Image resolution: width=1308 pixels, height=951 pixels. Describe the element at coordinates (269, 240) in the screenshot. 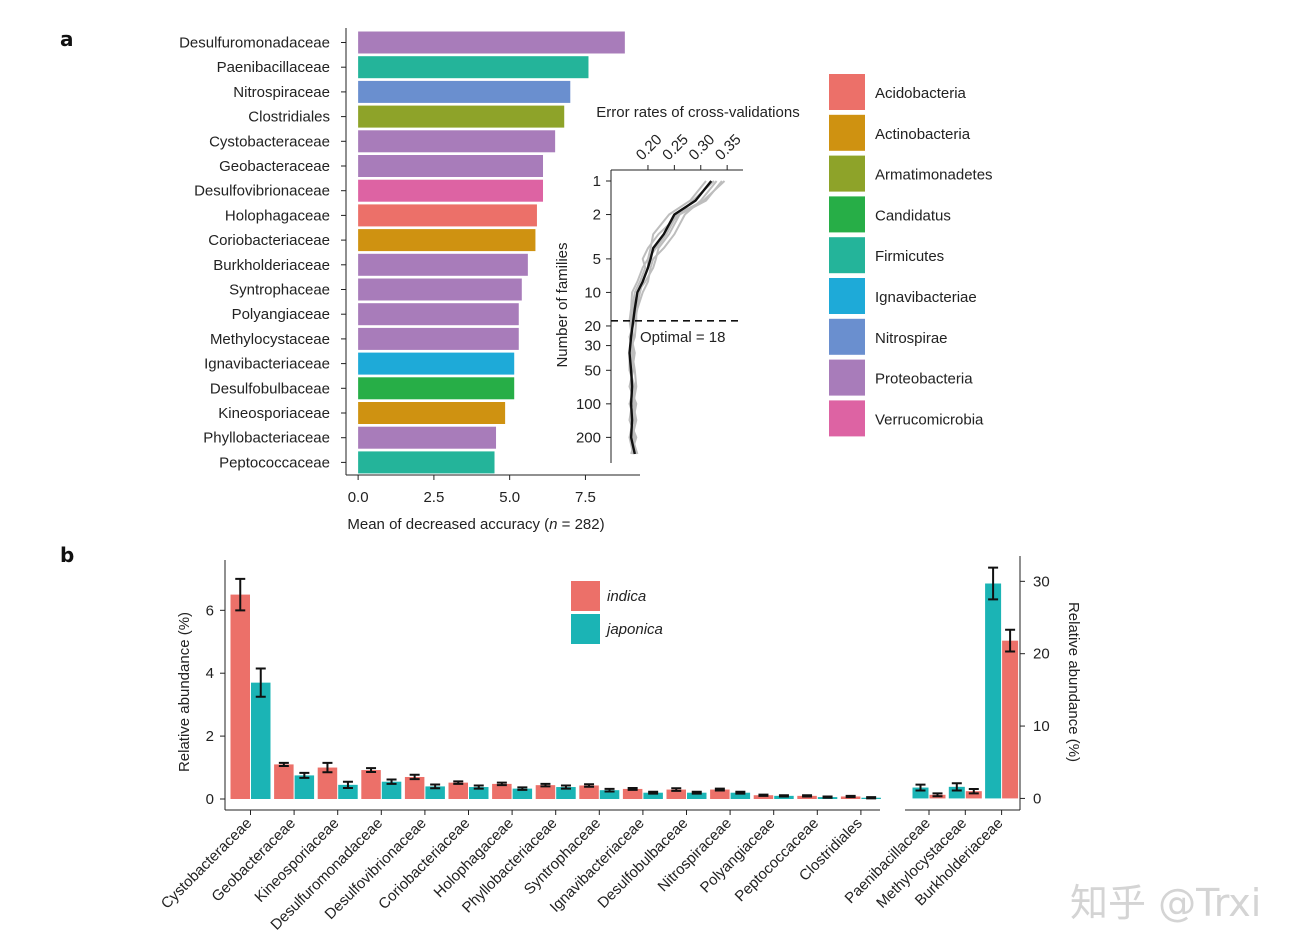

I see `y-tick-label: Coriobacteriaceae` at that location.